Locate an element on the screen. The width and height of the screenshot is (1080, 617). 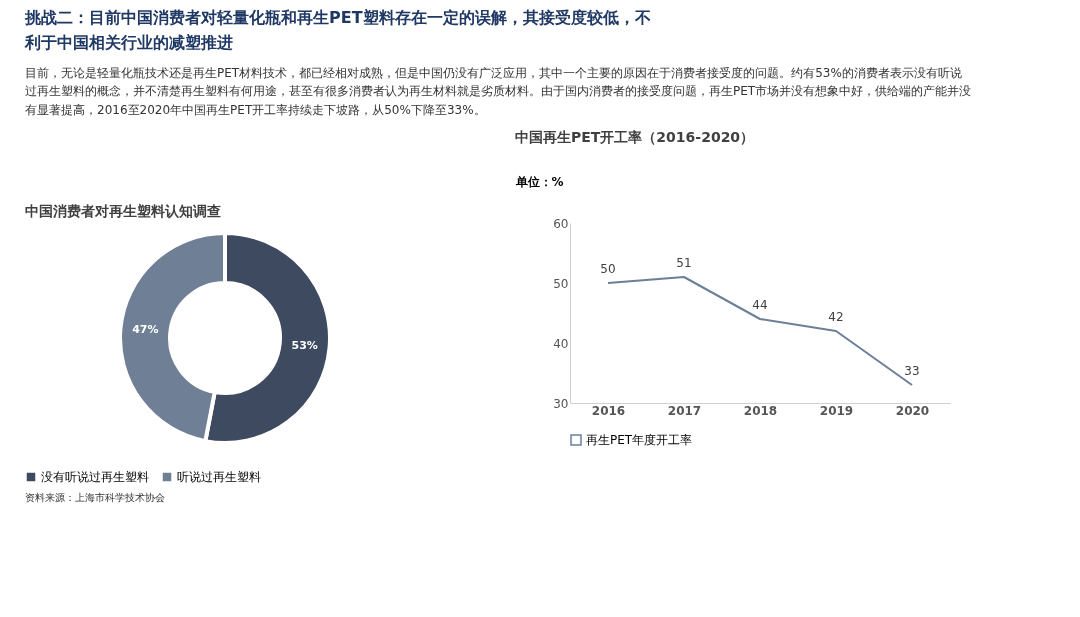
legend-label: 听说过再生塑料 is located at coordinates (219, 477).